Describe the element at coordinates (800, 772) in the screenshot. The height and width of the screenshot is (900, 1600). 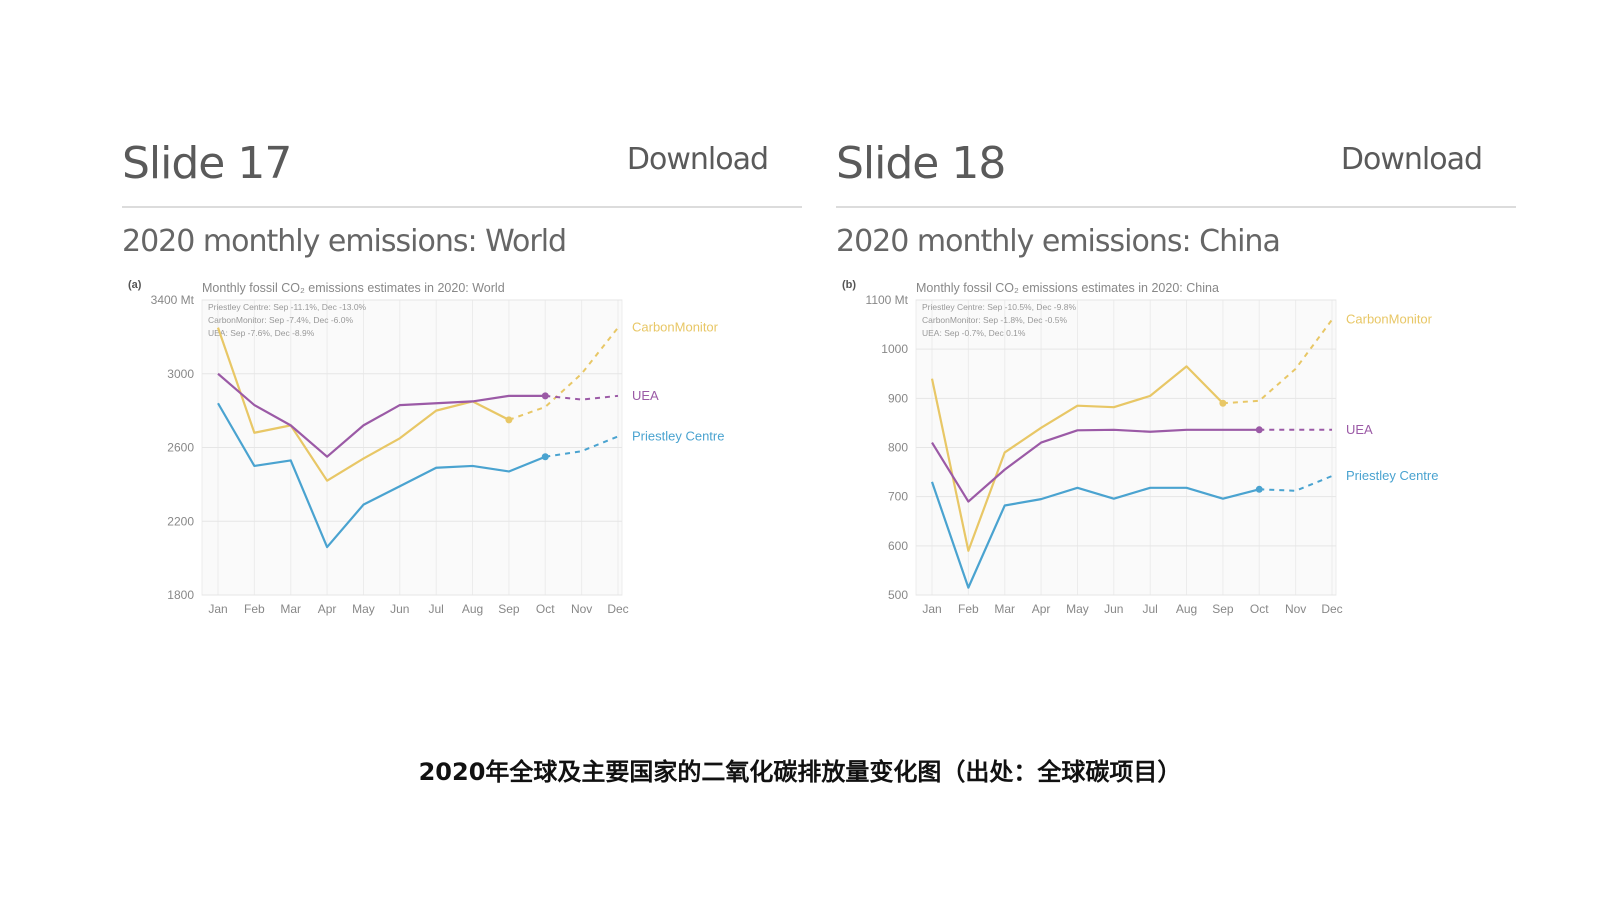
I see `figure-caption: 2020年全球及主要国家的二氧化碳排放量变化图（出处：全球碳项目）` at that location.